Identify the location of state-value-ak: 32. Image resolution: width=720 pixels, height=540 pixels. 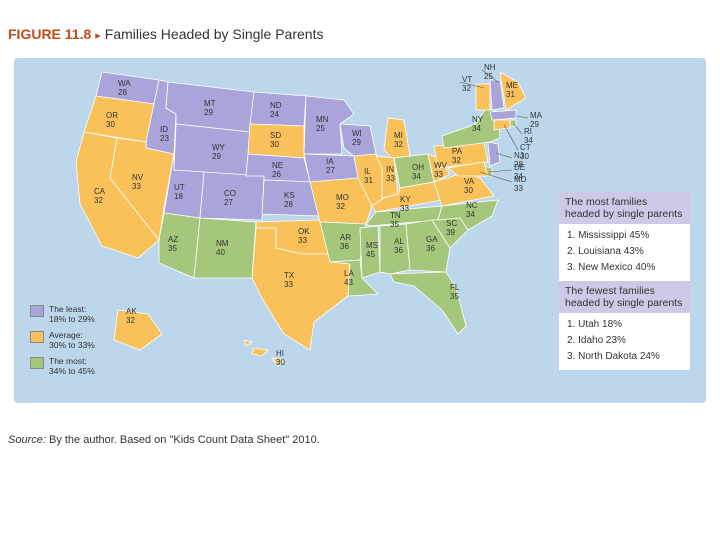
(130, 320).